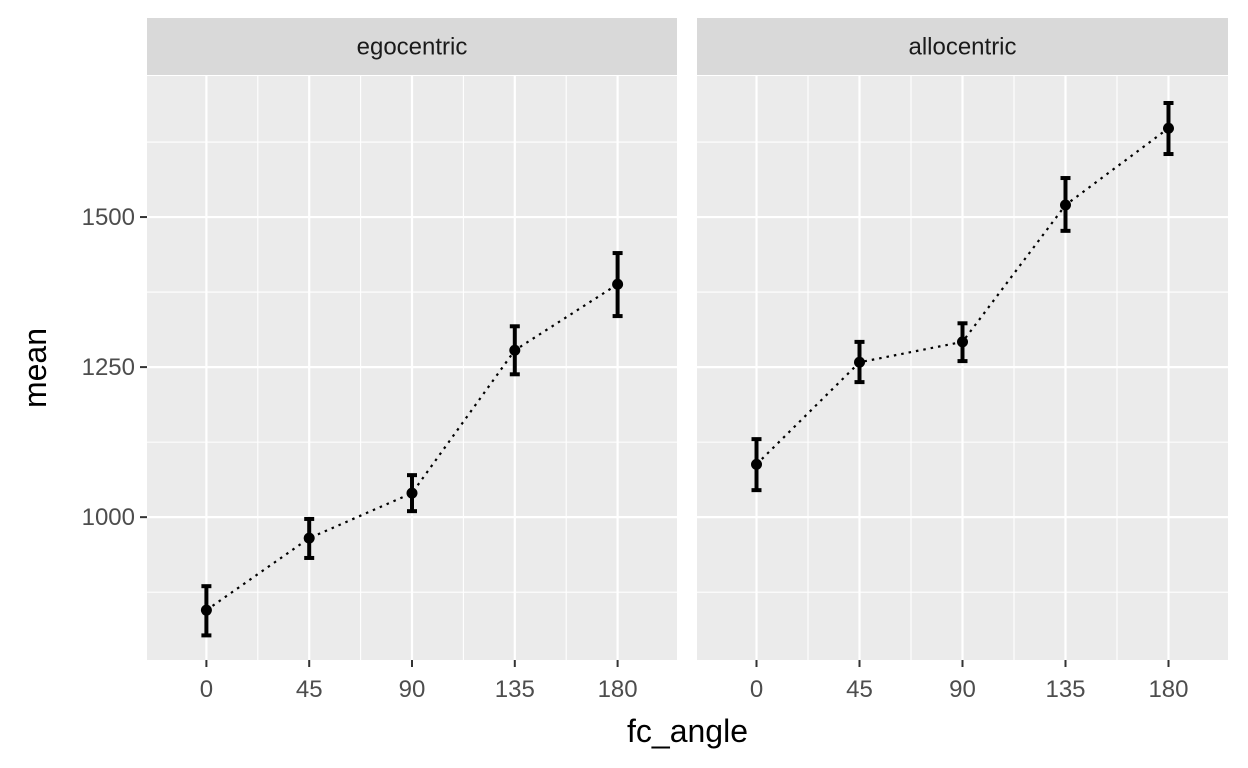  What do you see at coordinates (687, 731) in the screenshot?
I see `x-axis-title: fc_angle` at bounding box center [687, 731].